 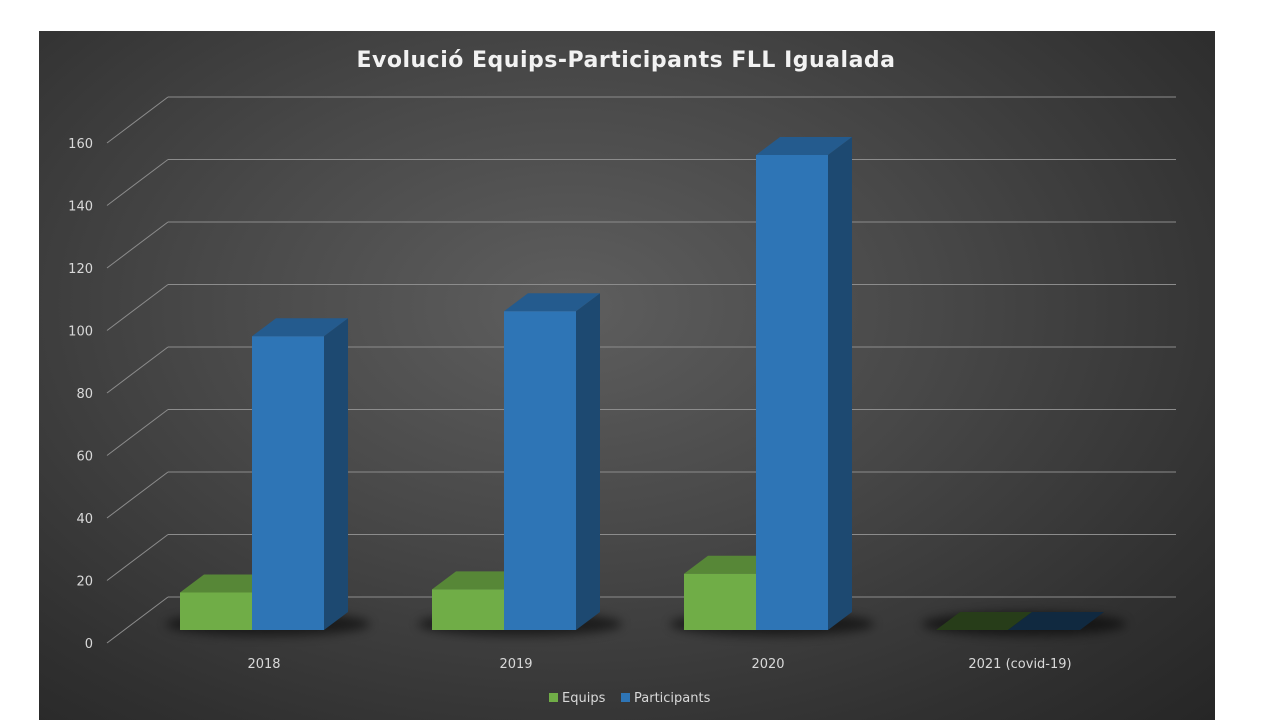 I want to click on legend-label: Equips, so click(x=584, y=698).